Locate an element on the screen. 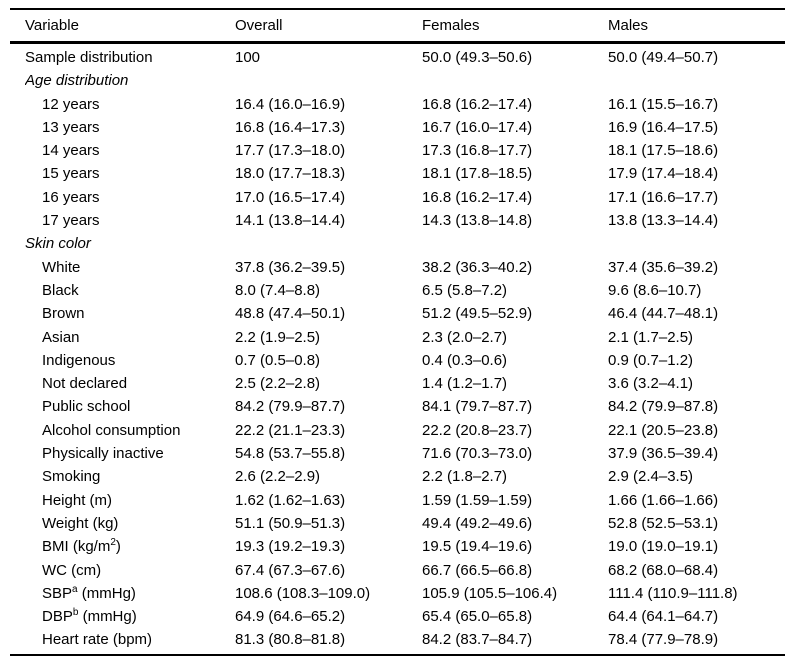  row-variable-label: DBPb (mmHg) is located at coordinates (89, 616).